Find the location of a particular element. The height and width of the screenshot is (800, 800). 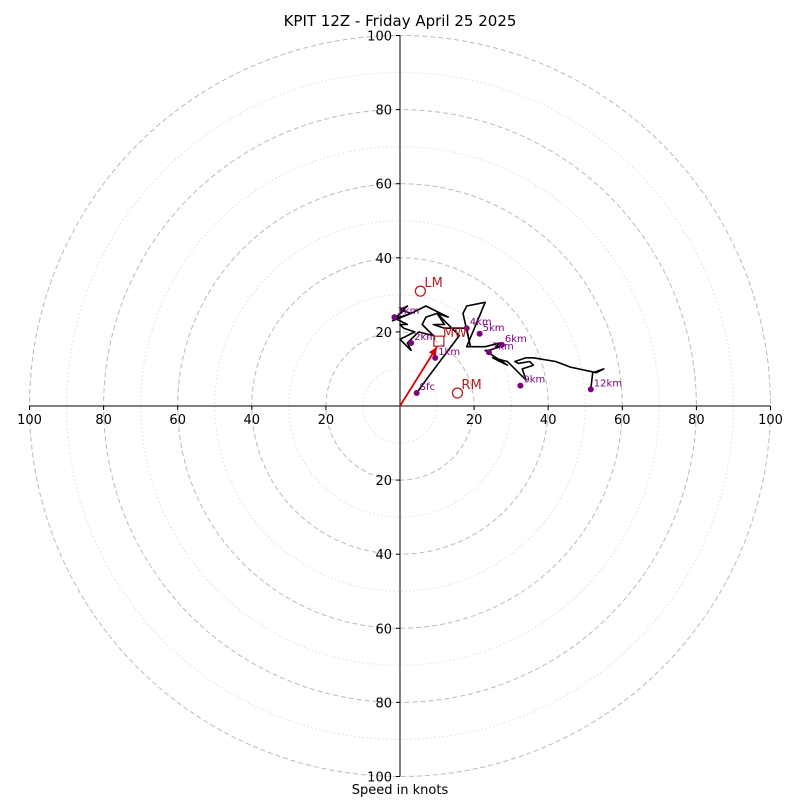

shear-vector-arrowhead is located at coordinates (433, 351).